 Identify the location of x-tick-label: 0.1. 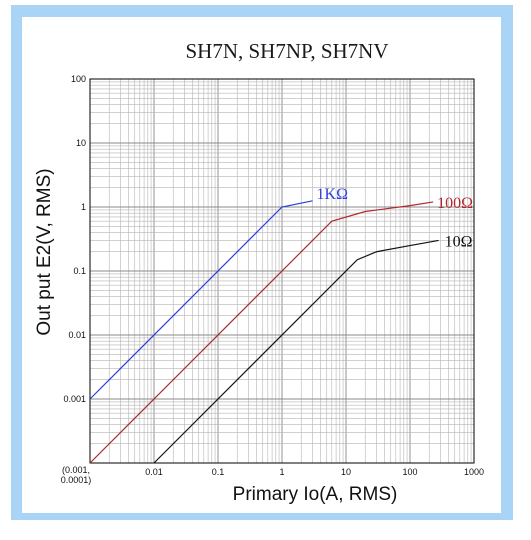
(218, 472).